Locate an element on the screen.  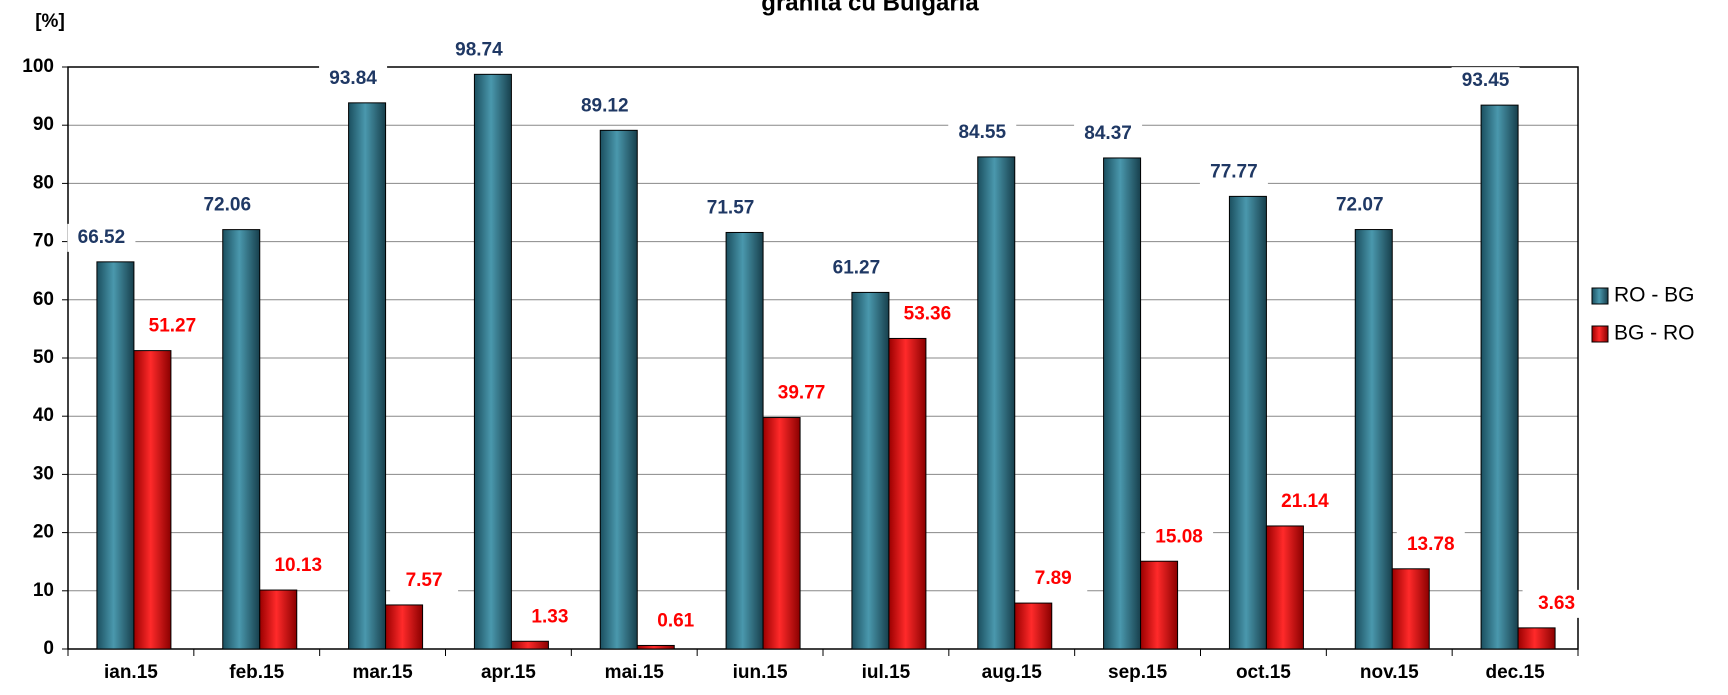
legend-label: RO - BG is located at coordinates (1654, 295).